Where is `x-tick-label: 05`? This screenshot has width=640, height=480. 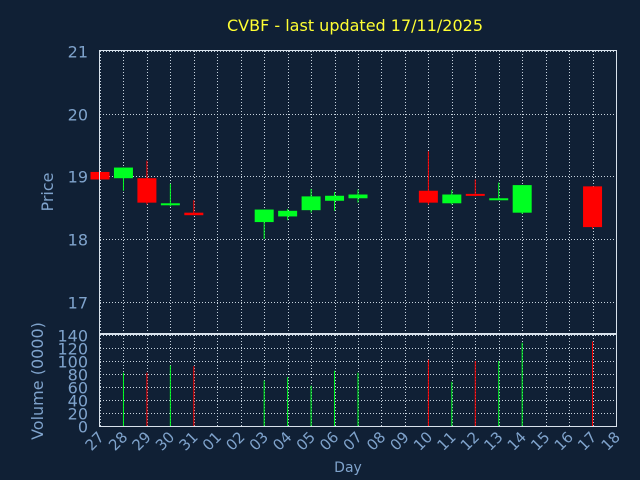 x-tick-label: 05 is located at coordinates (306, 441).